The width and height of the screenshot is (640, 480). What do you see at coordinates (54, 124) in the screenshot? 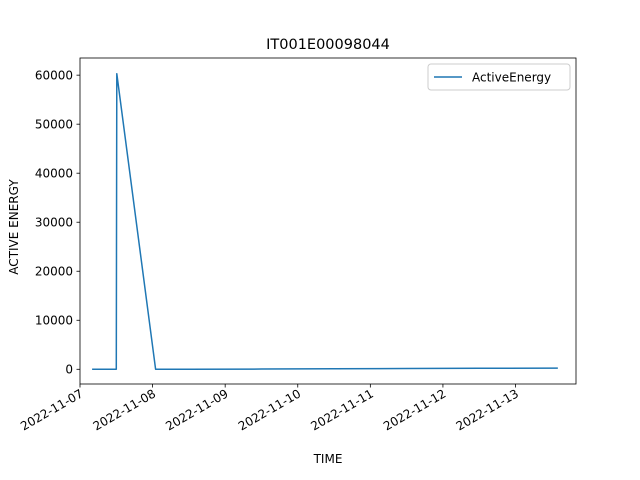
I see `y-tick-label: 50000` at bounding box center [54, 124].